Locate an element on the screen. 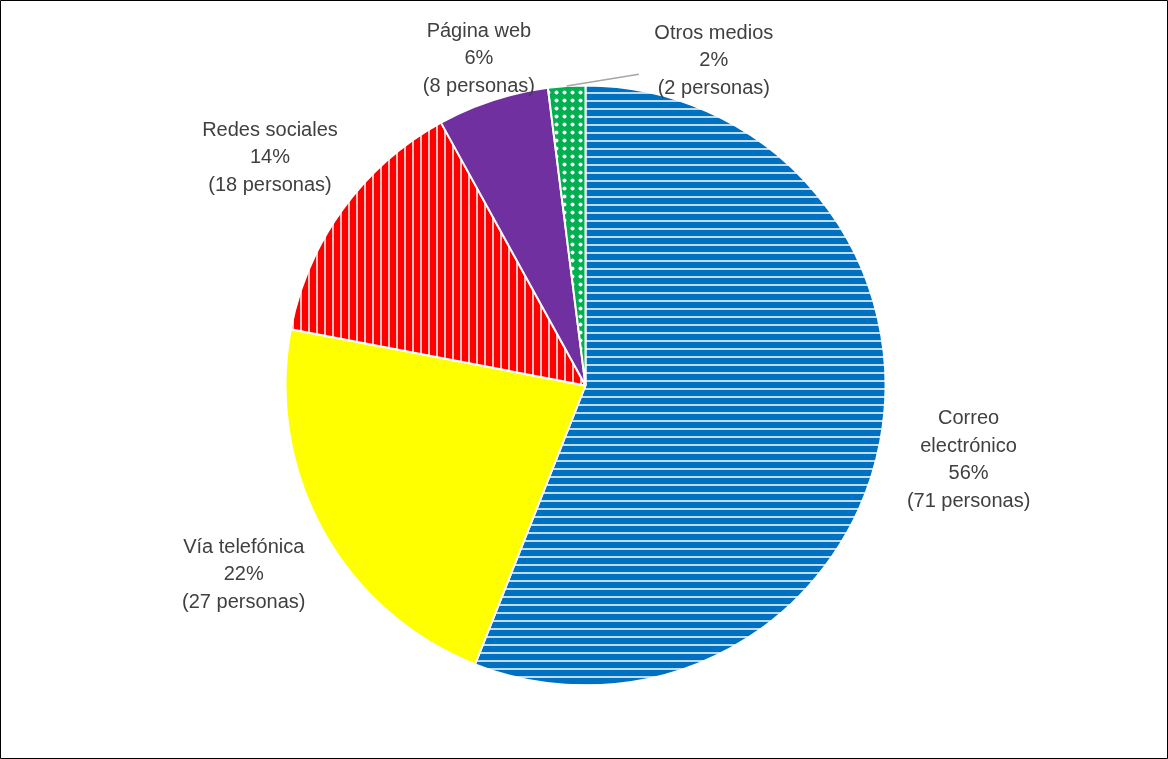  data-label: 22% (27 personas) is located at coordinates (244, 587).